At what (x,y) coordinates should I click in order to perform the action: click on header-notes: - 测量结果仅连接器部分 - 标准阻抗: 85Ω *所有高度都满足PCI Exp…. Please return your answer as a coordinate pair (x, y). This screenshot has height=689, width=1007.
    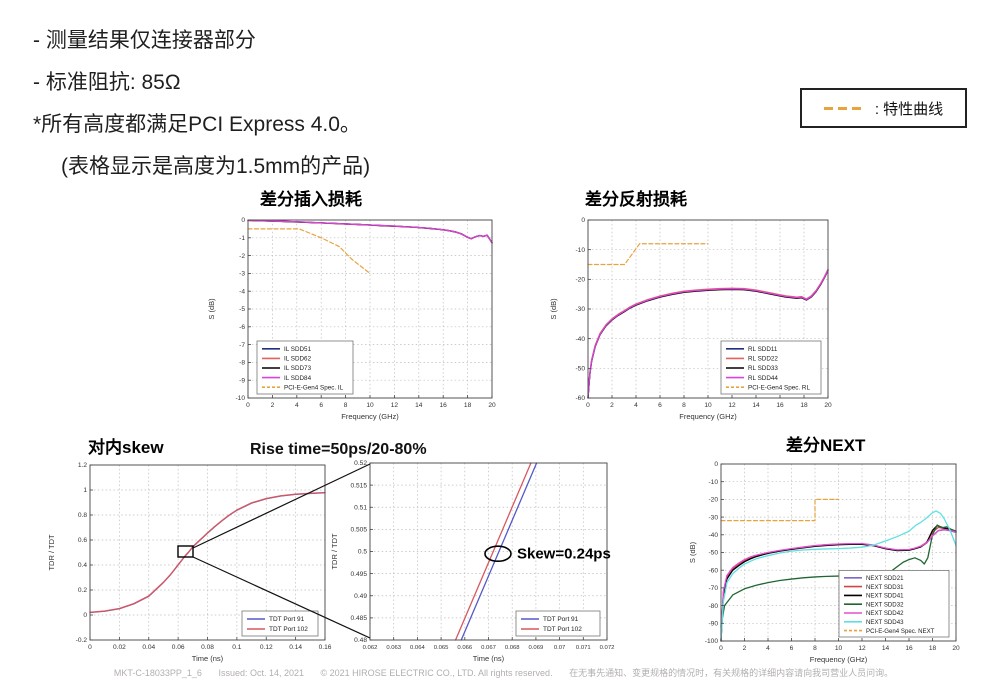
    Looking at the image, I should click on (201, 104).